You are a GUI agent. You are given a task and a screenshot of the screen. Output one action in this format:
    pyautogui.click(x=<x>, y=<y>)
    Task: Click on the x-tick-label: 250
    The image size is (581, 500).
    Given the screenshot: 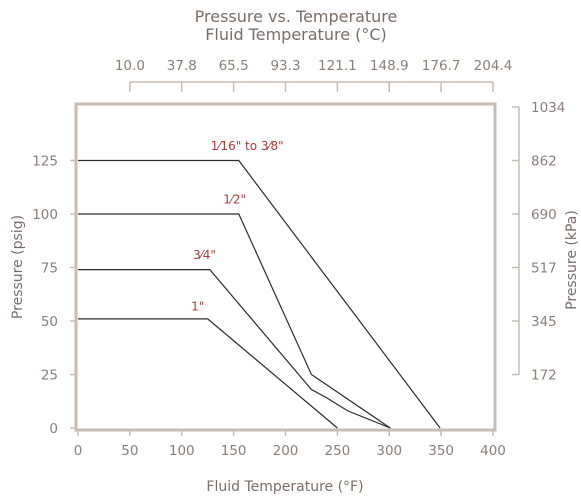 What is the action you would take?
    pyautogui.click(x=337, y=451)
    